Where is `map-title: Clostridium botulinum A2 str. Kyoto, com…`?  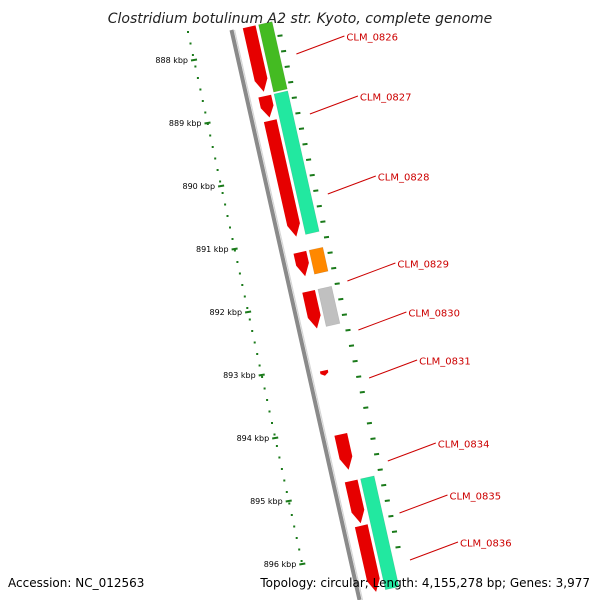 map-title: Clostridium botulinum A2 str. Kyoto, com… is located at coordinates (300, 19).